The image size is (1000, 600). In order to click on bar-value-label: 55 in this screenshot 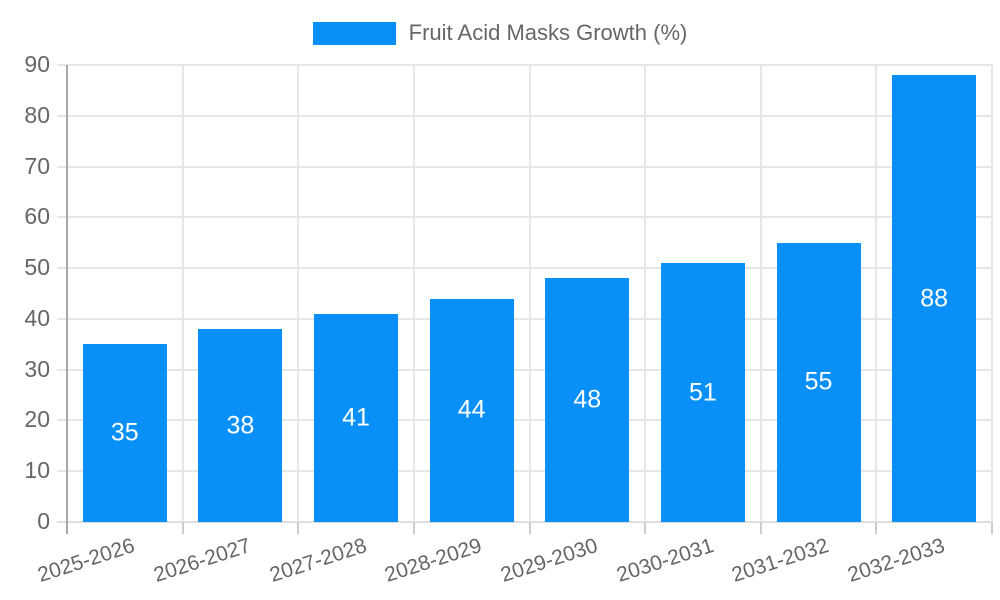, I will do `click(818, 381)`.